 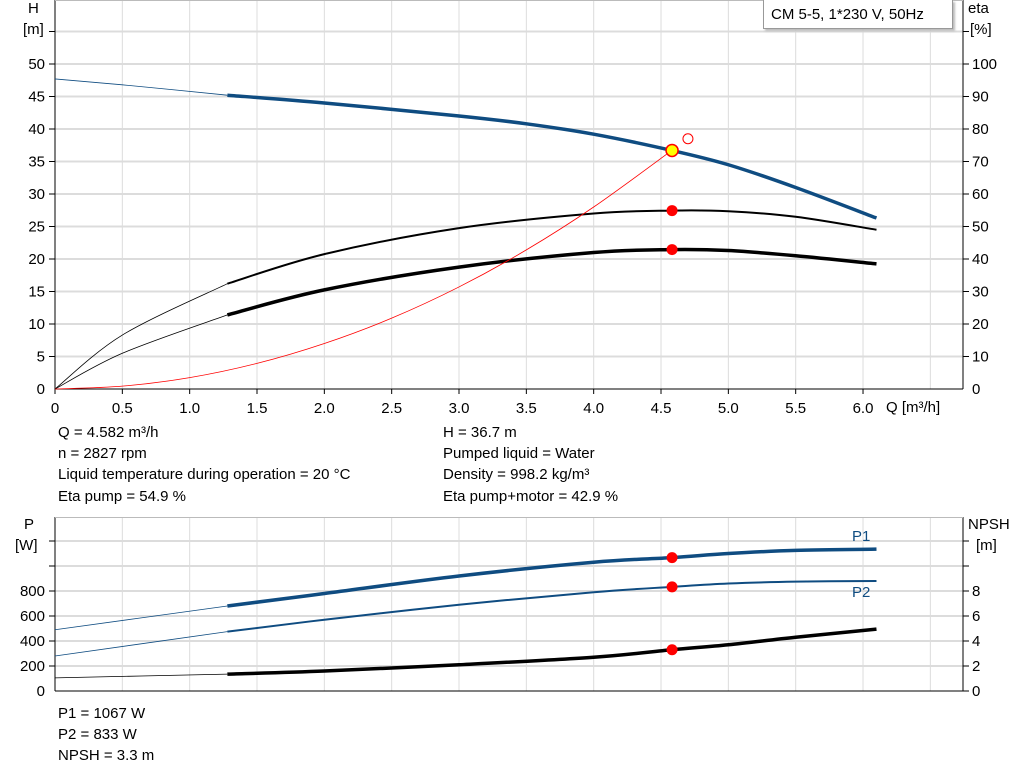 What do you see at coordinates (986, 545) in the screenshot?
I see `npsh-axis-unit: [m]` at bounding box center [986, 545].